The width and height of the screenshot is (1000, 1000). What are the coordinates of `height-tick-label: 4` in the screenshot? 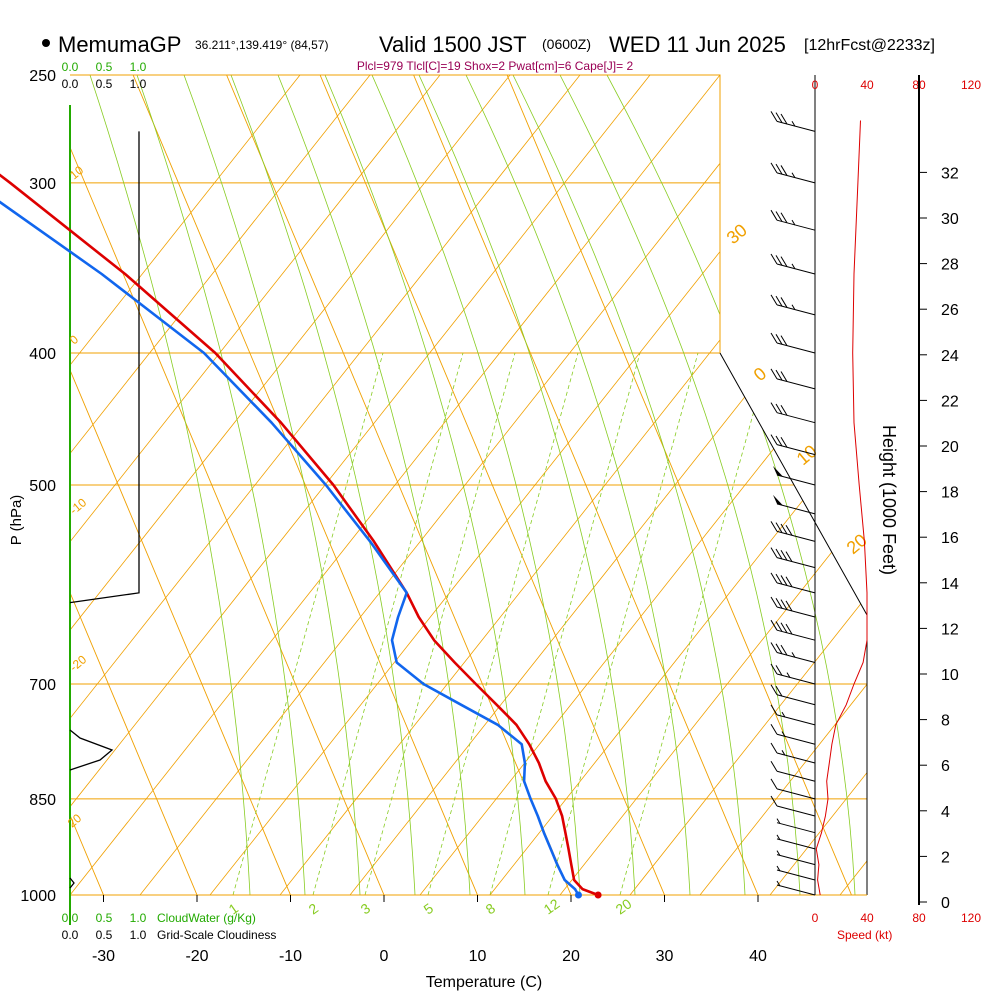 It's located at (945, 812).